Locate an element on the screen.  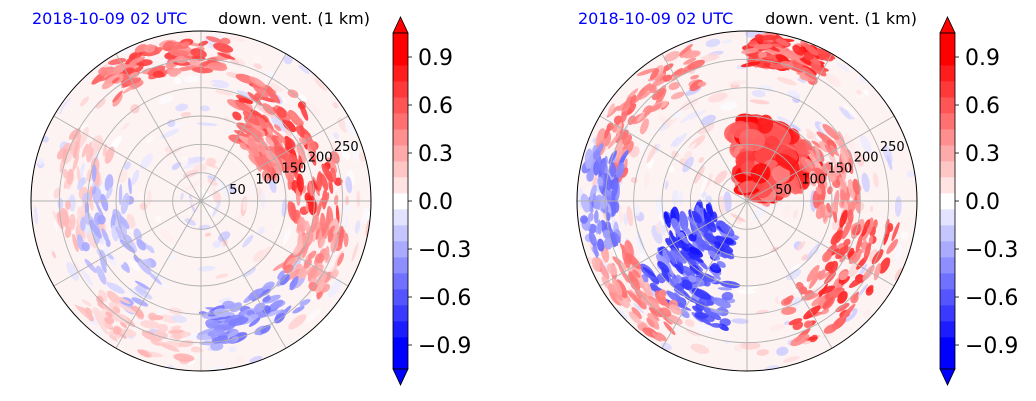
radial-tick-label: 200 is located at coordinates (320, 158).